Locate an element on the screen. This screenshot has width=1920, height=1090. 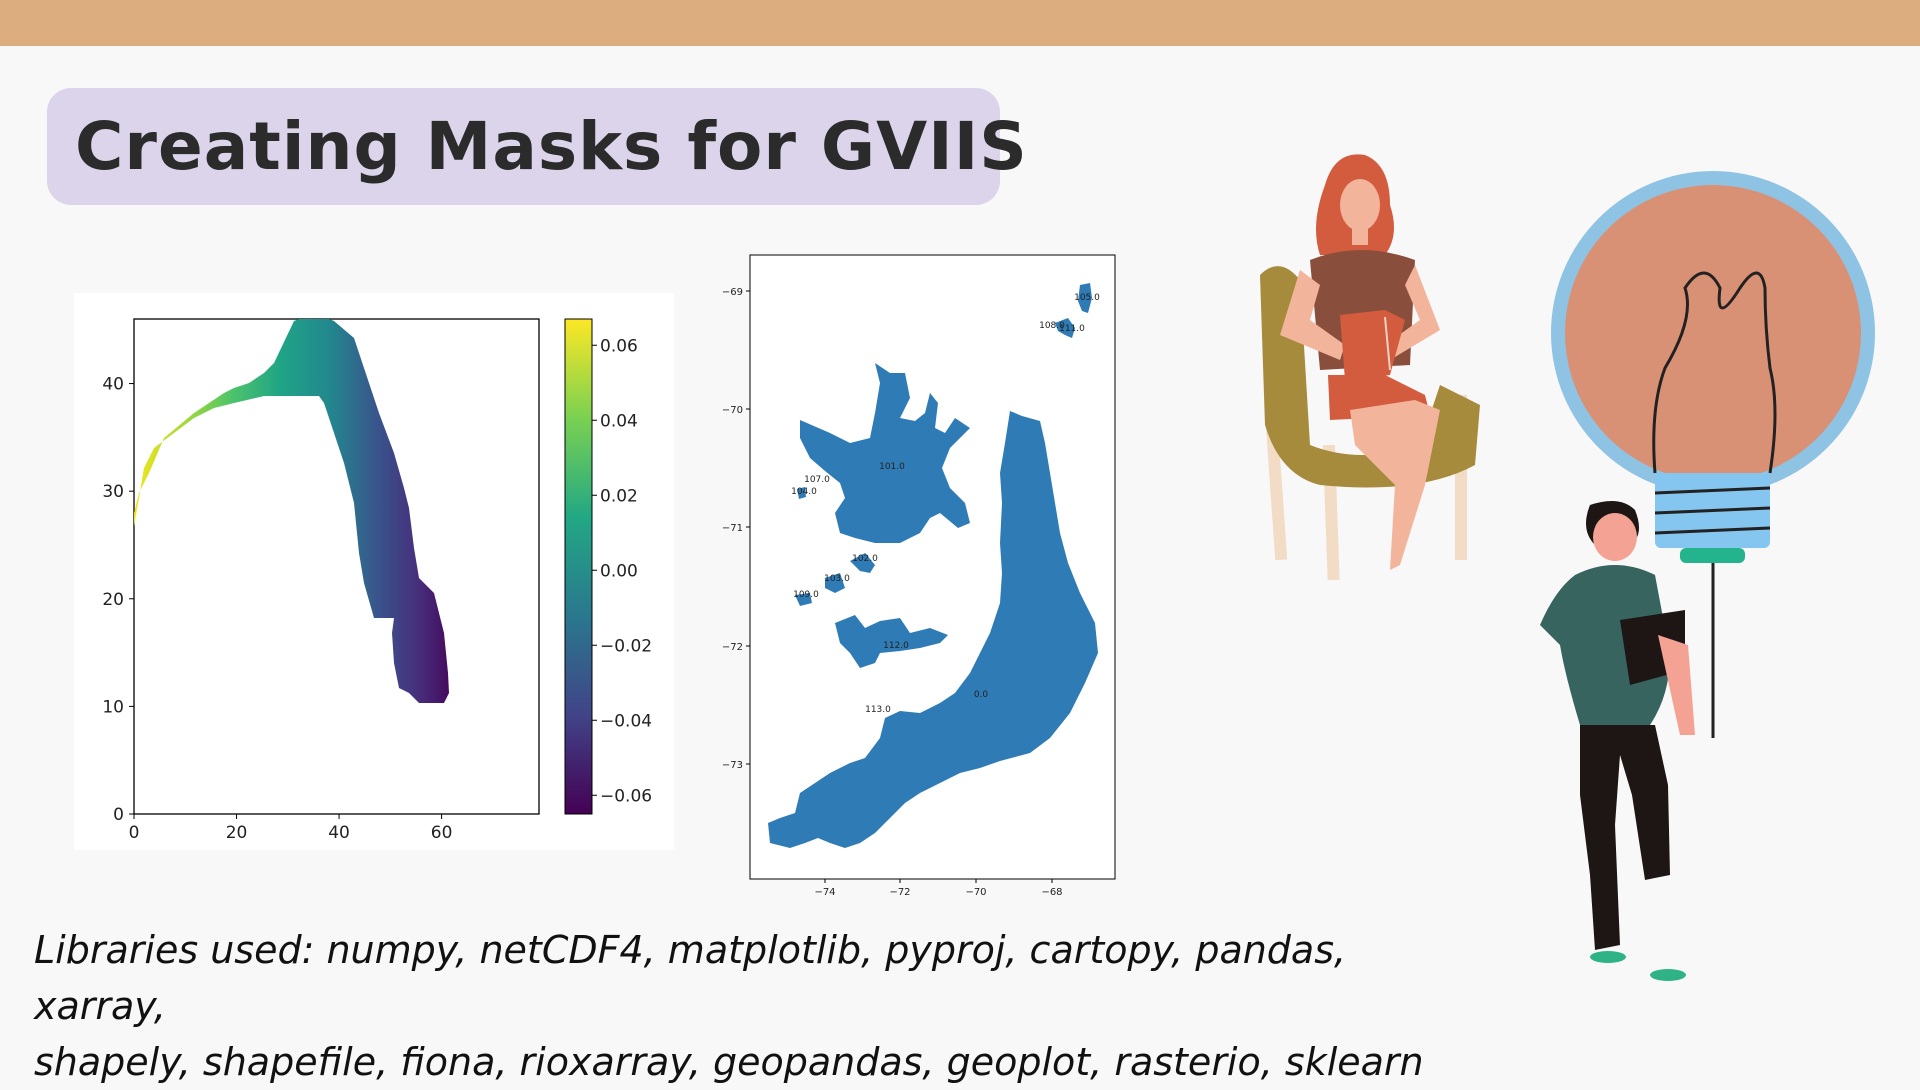
colorbar-tick-label: 0.06 is located at coordinates (619, 346).